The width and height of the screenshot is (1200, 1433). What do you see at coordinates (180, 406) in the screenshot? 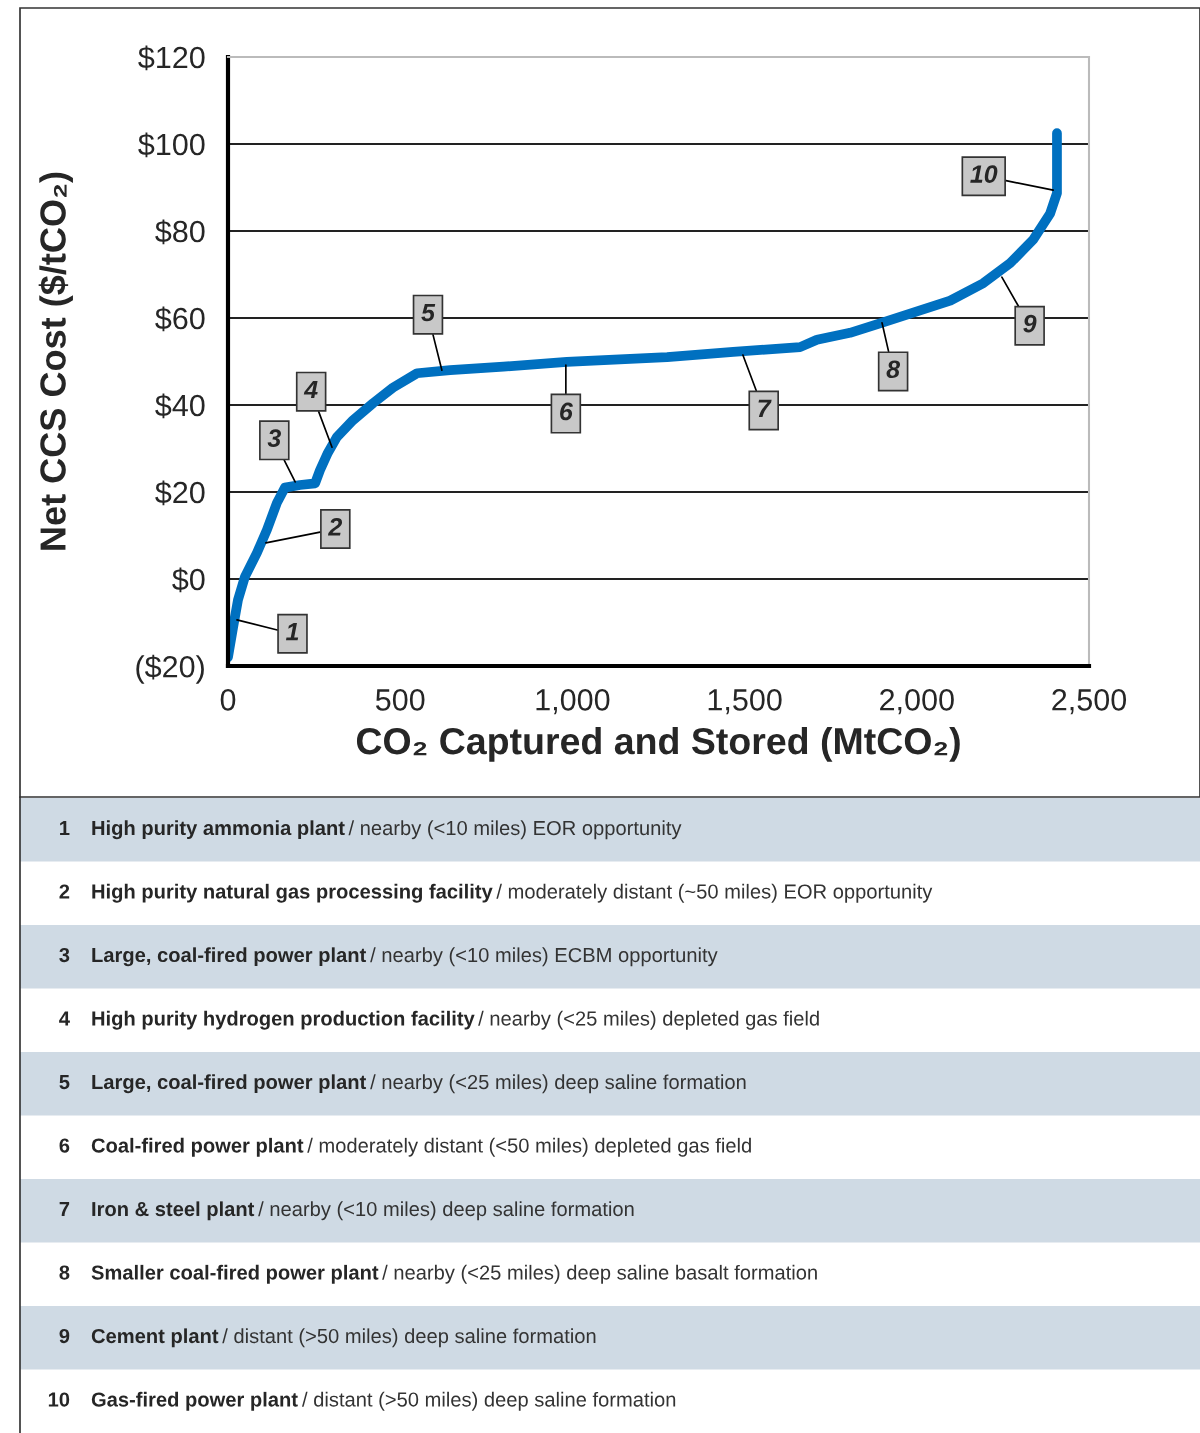
I see `y-tick-label: $40` at bounding box center [180, 406].